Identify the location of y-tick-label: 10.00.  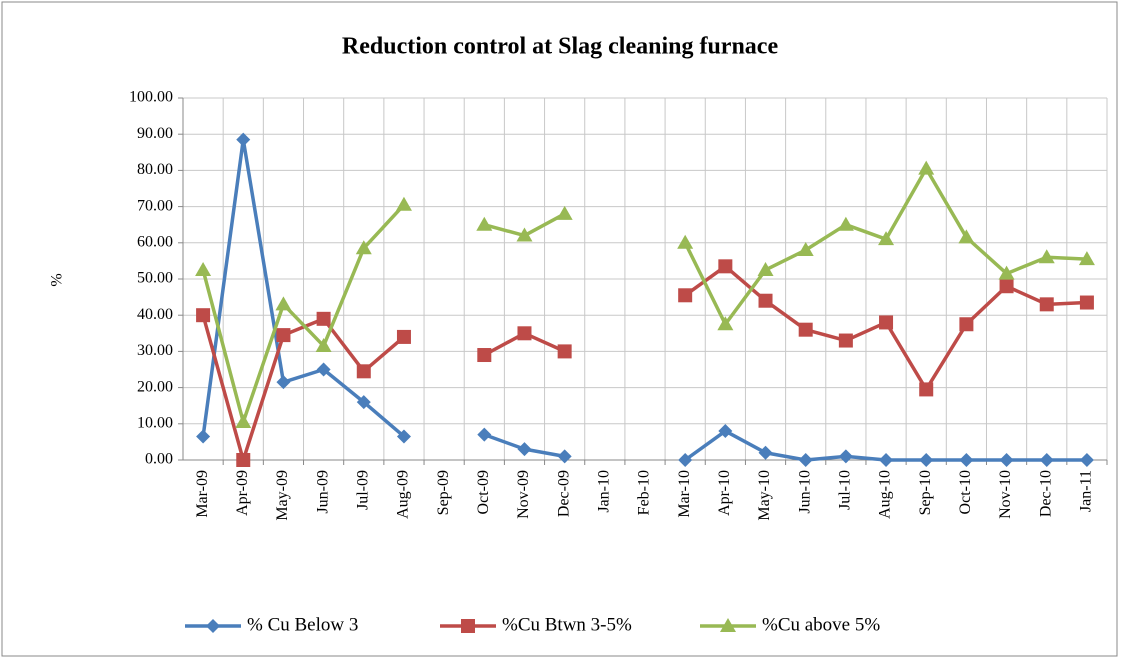
(155, 422).